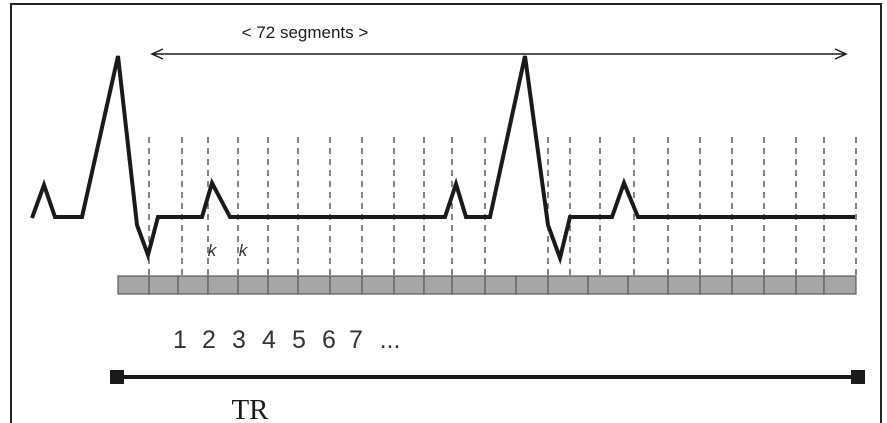  I want to click on segments-label: < 72 segments >, so click(305, 32).